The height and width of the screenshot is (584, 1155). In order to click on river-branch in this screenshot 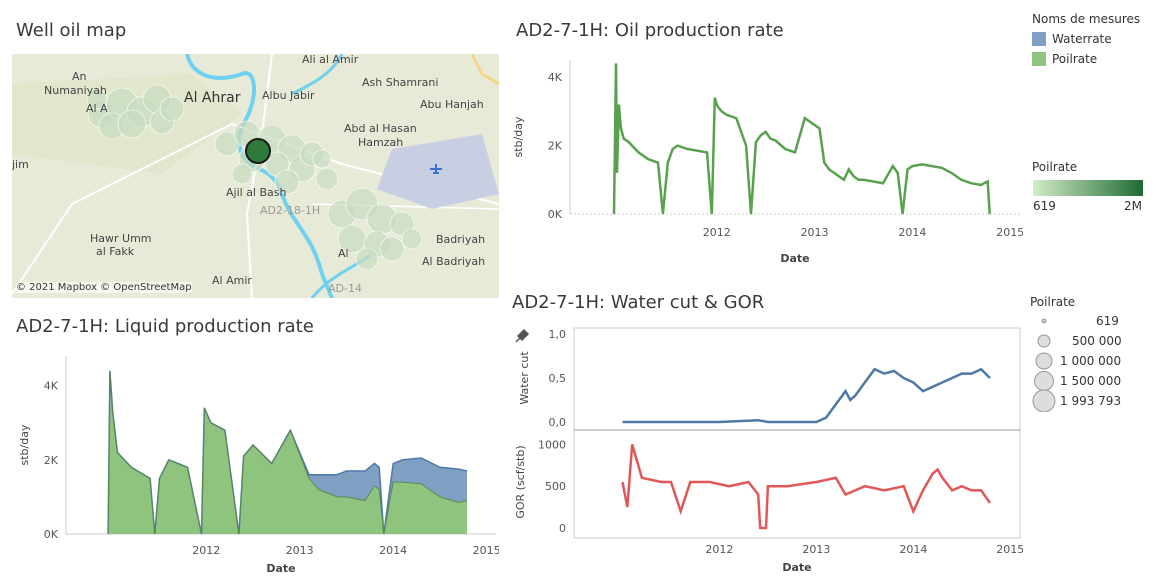, I will do `click(317, 75)`.